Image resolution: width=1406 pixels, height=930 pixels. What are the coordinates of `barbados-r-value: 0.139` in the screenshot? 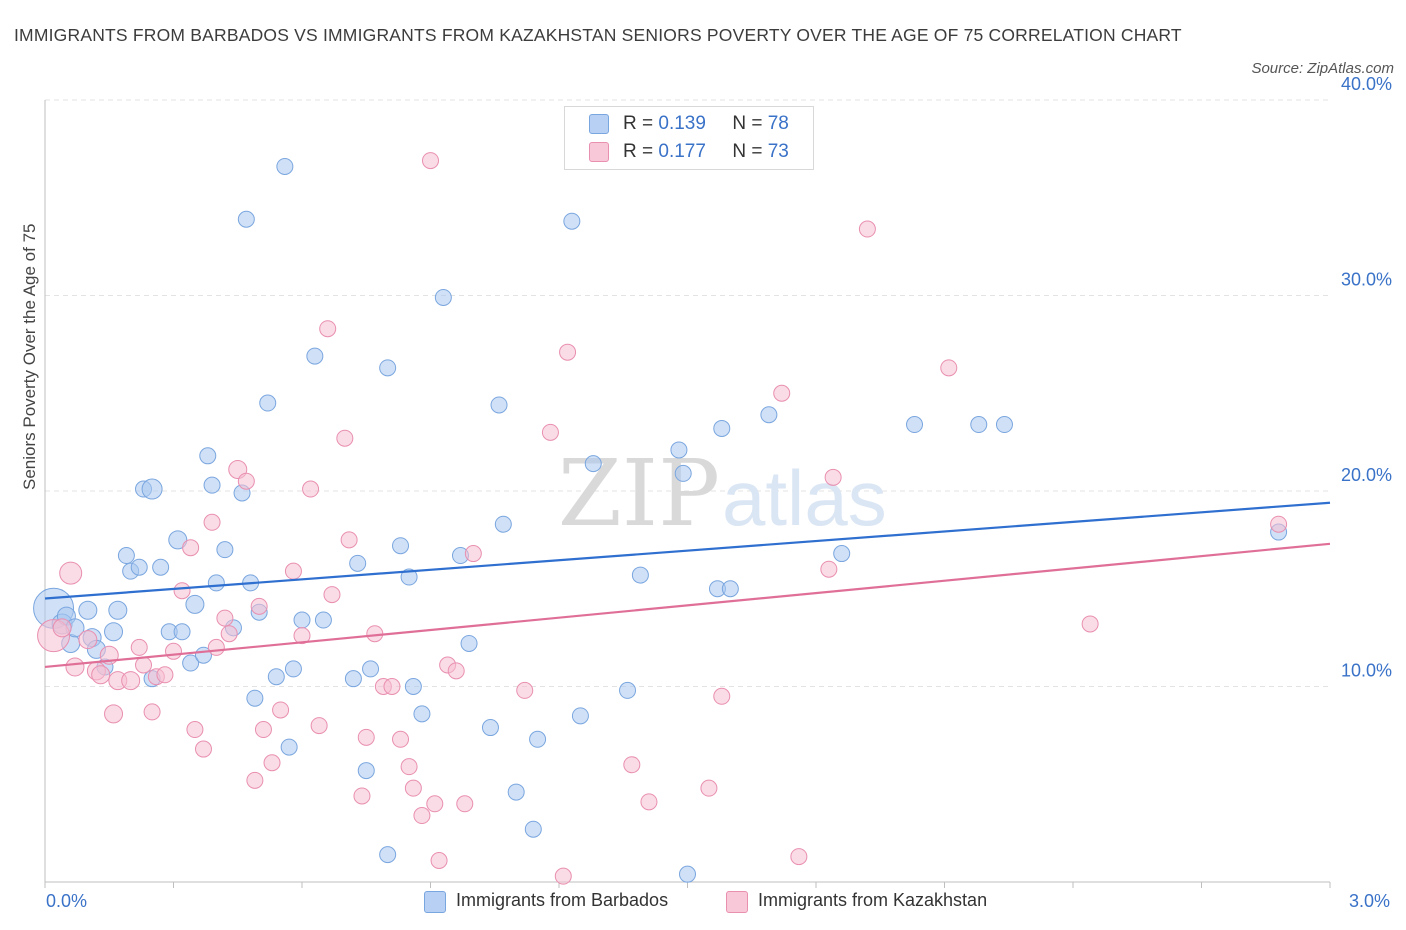 It's located at (682, 123).